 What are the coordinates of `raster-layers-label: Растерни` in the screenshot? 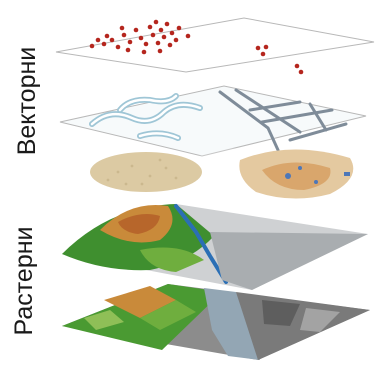 It's located at (24, 281).